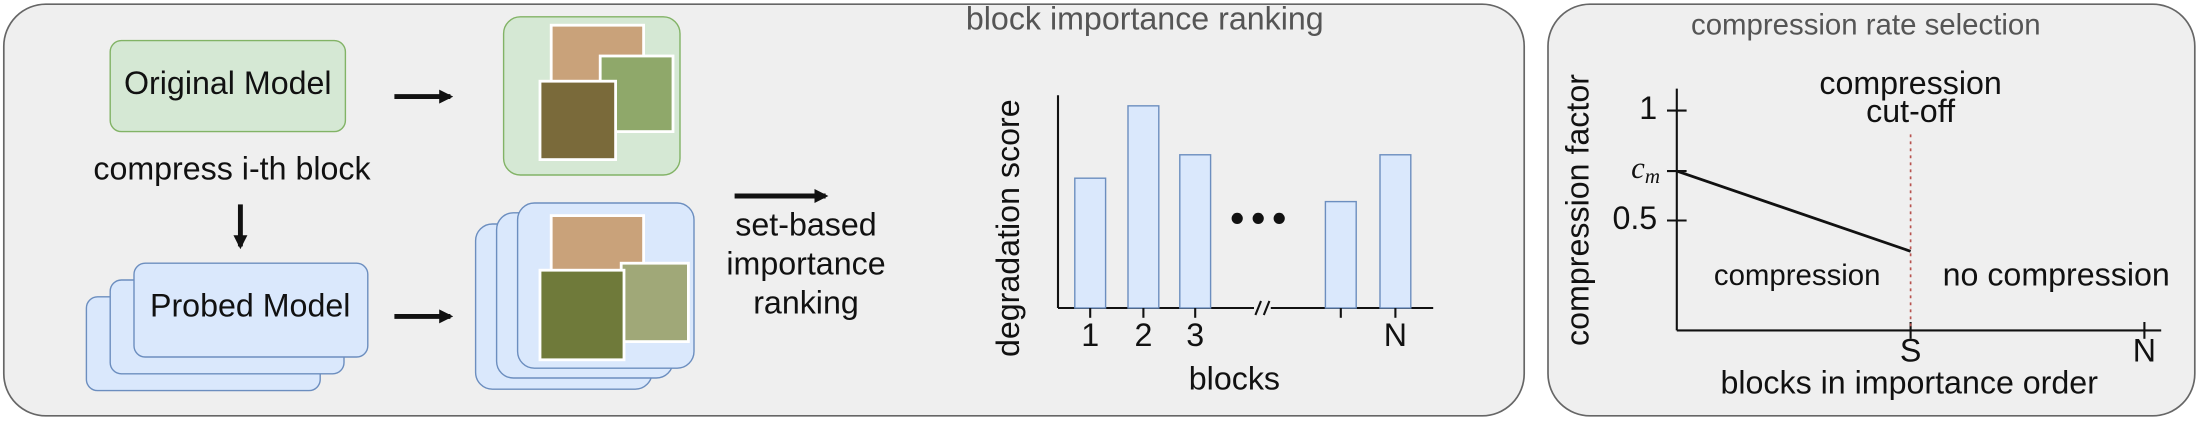 This screenshot has width=2200, height=441. Describe the element at coordinates (2056, 275) in the screenshot. I see `region-label: no compression` at that location.